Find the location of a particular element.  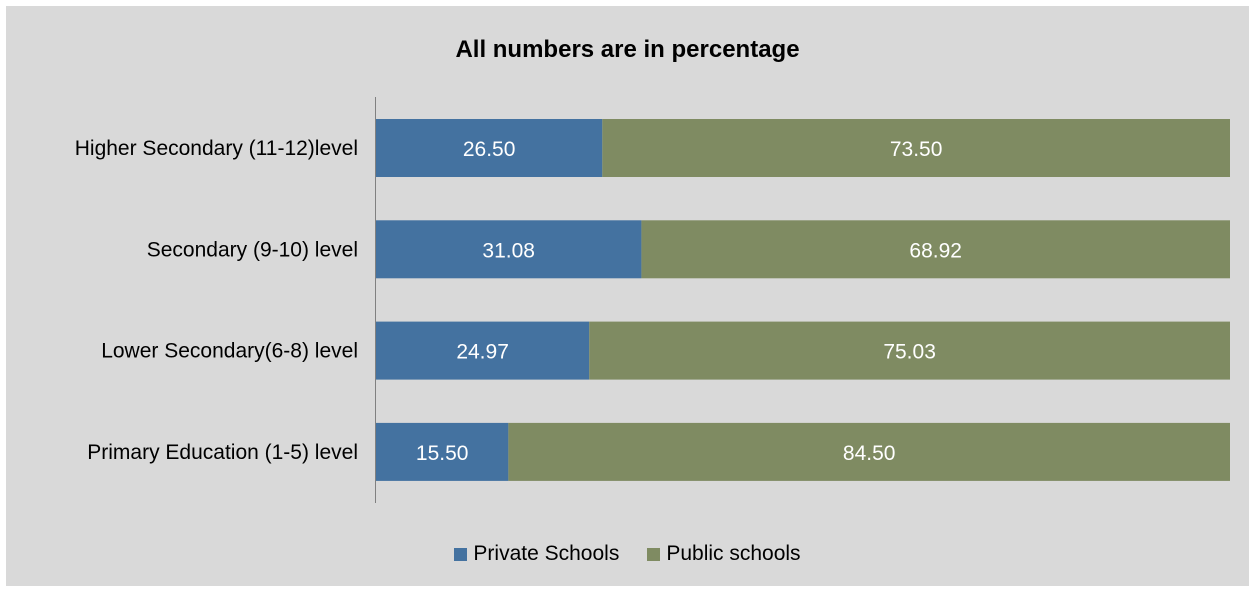

data-label: 15.50 is located at coordinates (442, 453).